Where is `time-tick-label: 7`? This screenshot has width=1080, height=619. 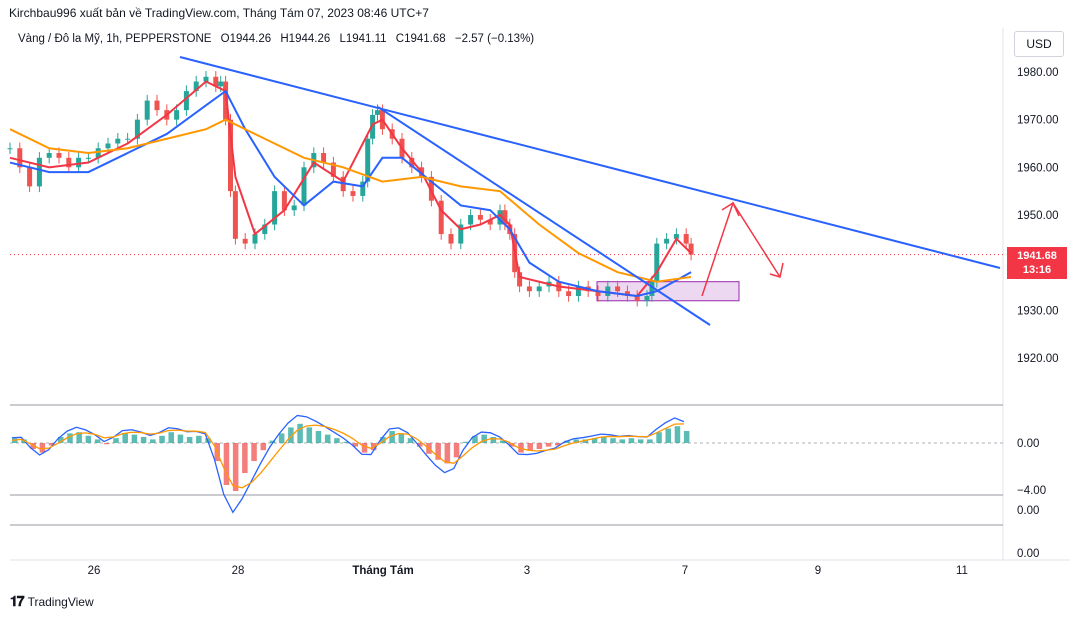 time-tick-label: 7 is located at coordinates (685, 571).